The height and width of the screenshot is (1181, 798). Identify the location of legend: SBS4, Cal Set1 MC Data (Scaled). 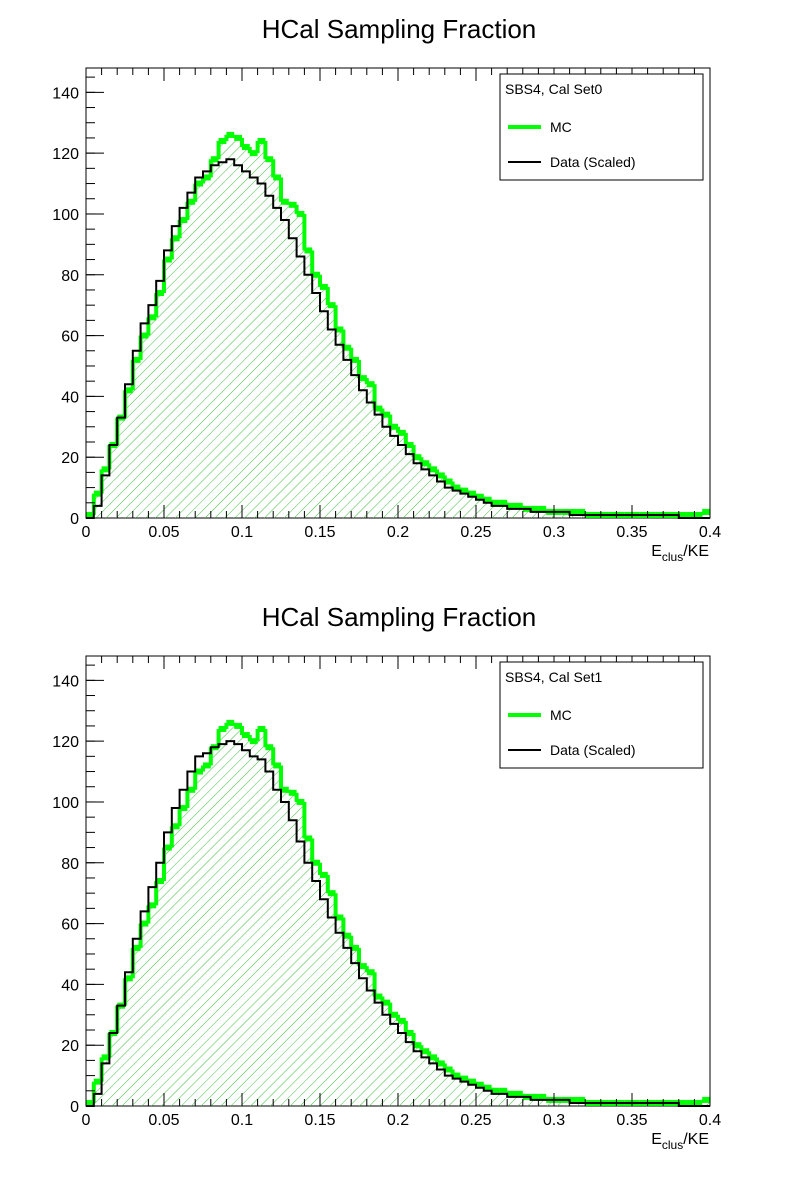
(601, 715).